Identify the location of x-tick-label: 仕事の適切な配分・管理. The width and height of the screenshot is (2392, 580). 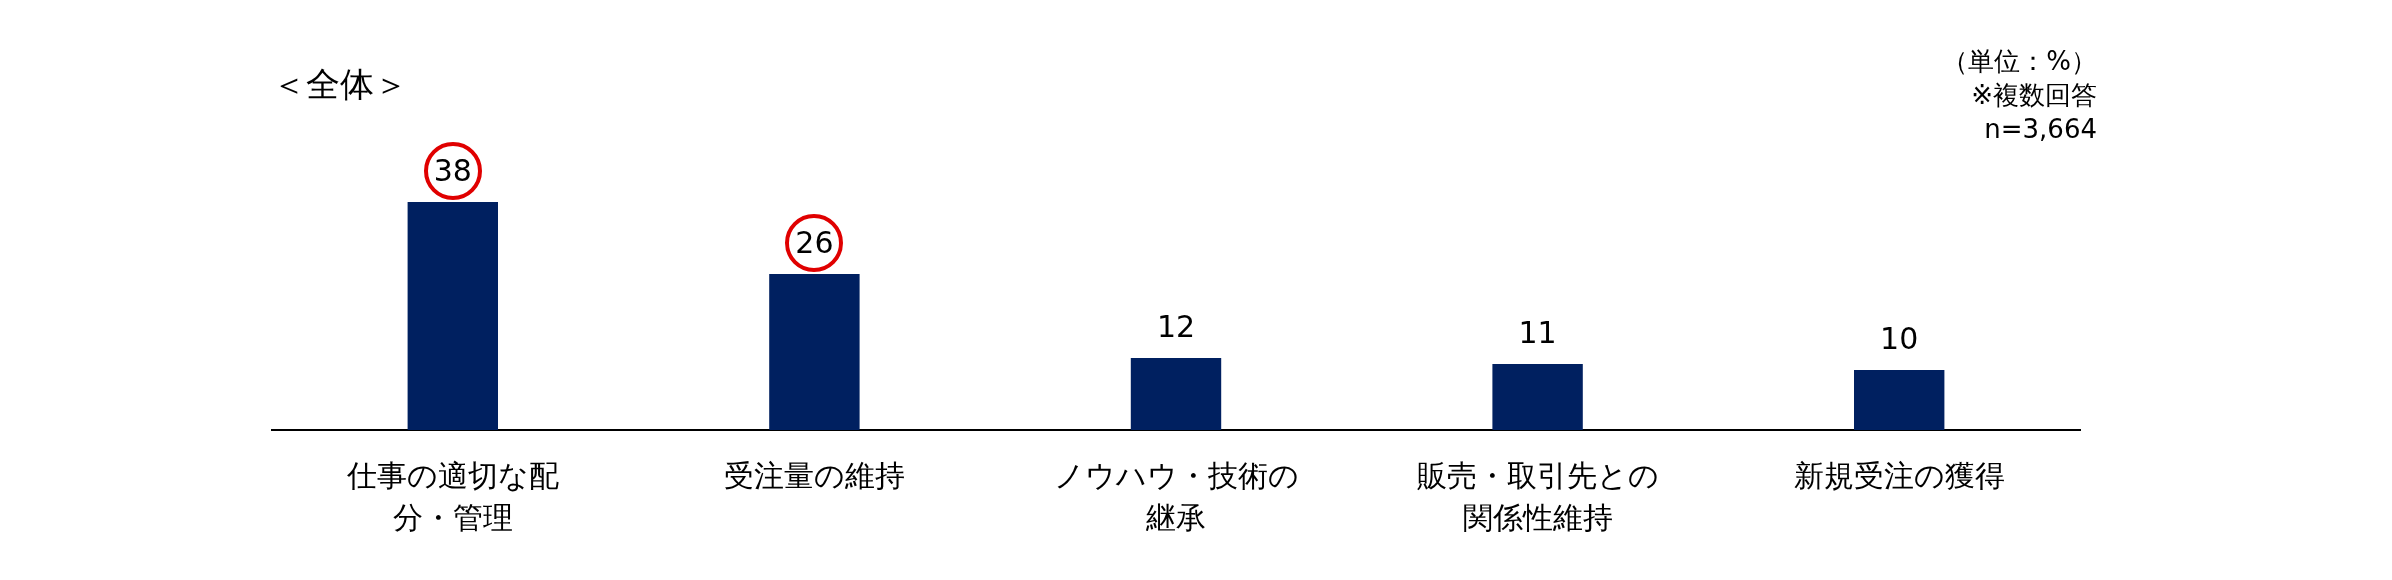
(452, 497).